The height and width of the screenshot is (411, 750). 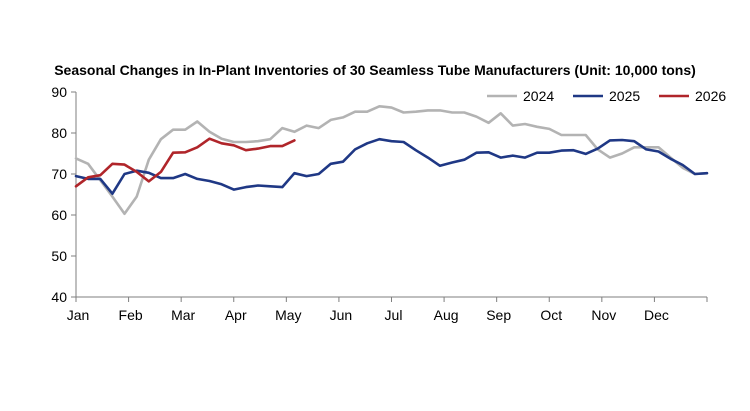 What do you see at coordinates (624, 96) in the screenshot?
I see `legend-label-2025: 2025` at bounding box center [624, 96].